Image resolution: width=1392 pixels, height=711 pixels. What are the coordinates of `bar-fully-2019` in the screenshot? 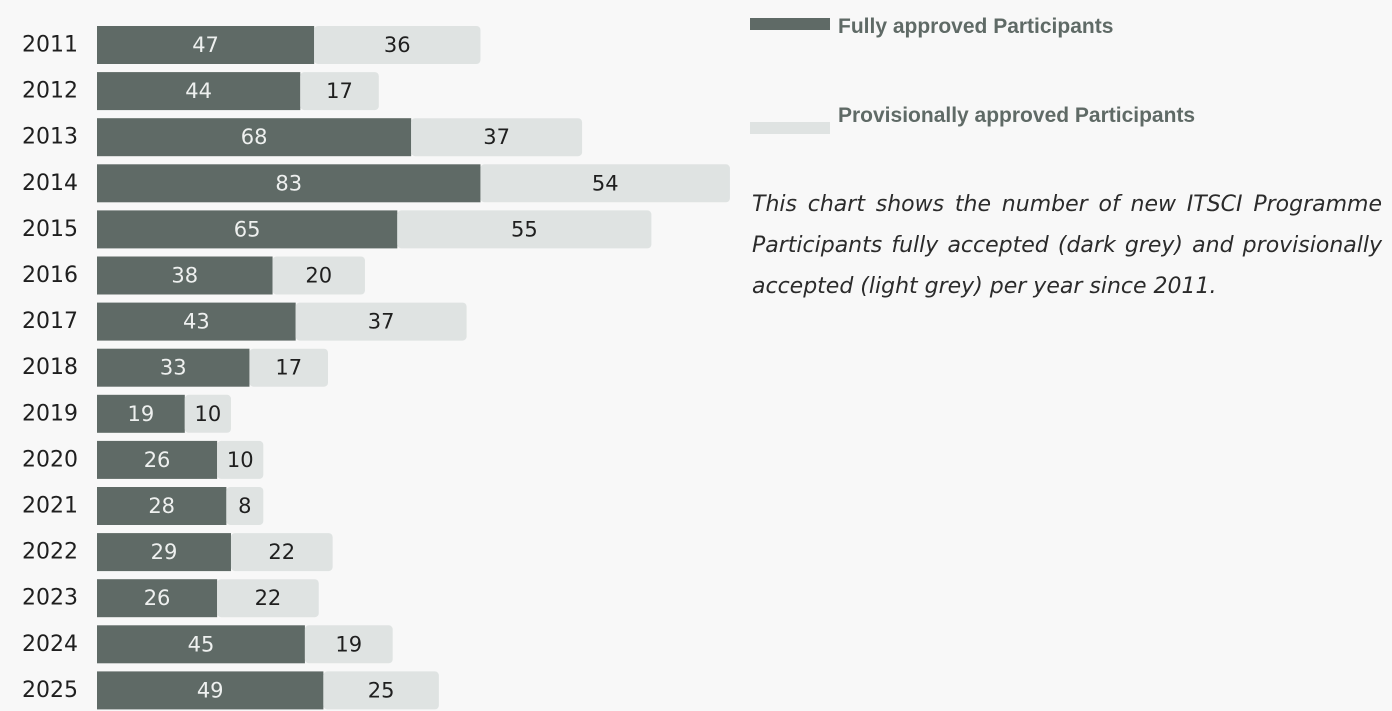 It's located at (141, 413).